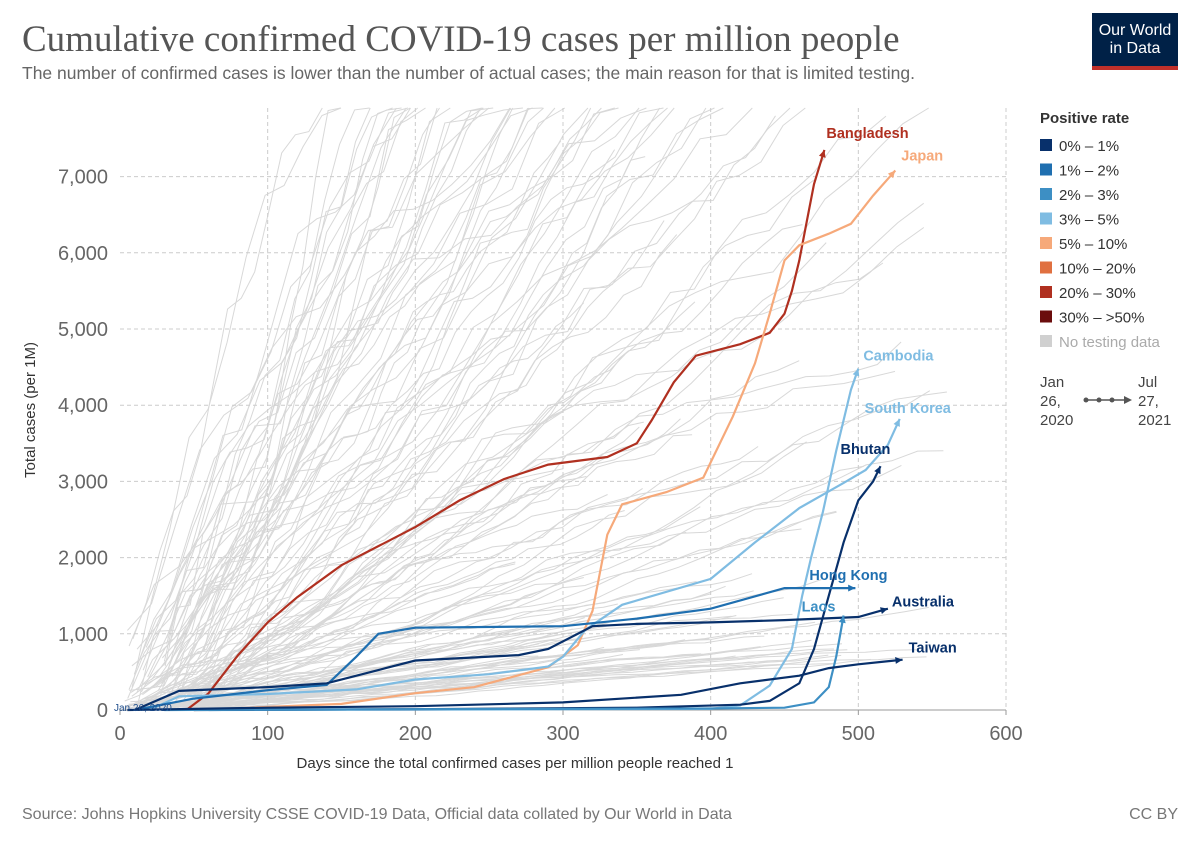 This screenshot has width=1200, height=847. What do you see at coordinates (415, 734) in the screenshot?
I see `x-tick-label: 200` at bounding box center [415, 734].